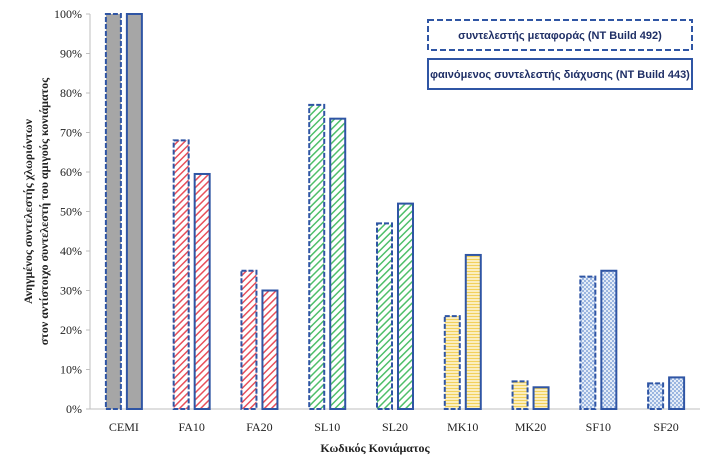 The width and height of the screenshot is (709, 463). What do you see at coordinates (71, 291) in the screenshot?
I see `y-tick-label: 30%` at bounding box center [71, 291].